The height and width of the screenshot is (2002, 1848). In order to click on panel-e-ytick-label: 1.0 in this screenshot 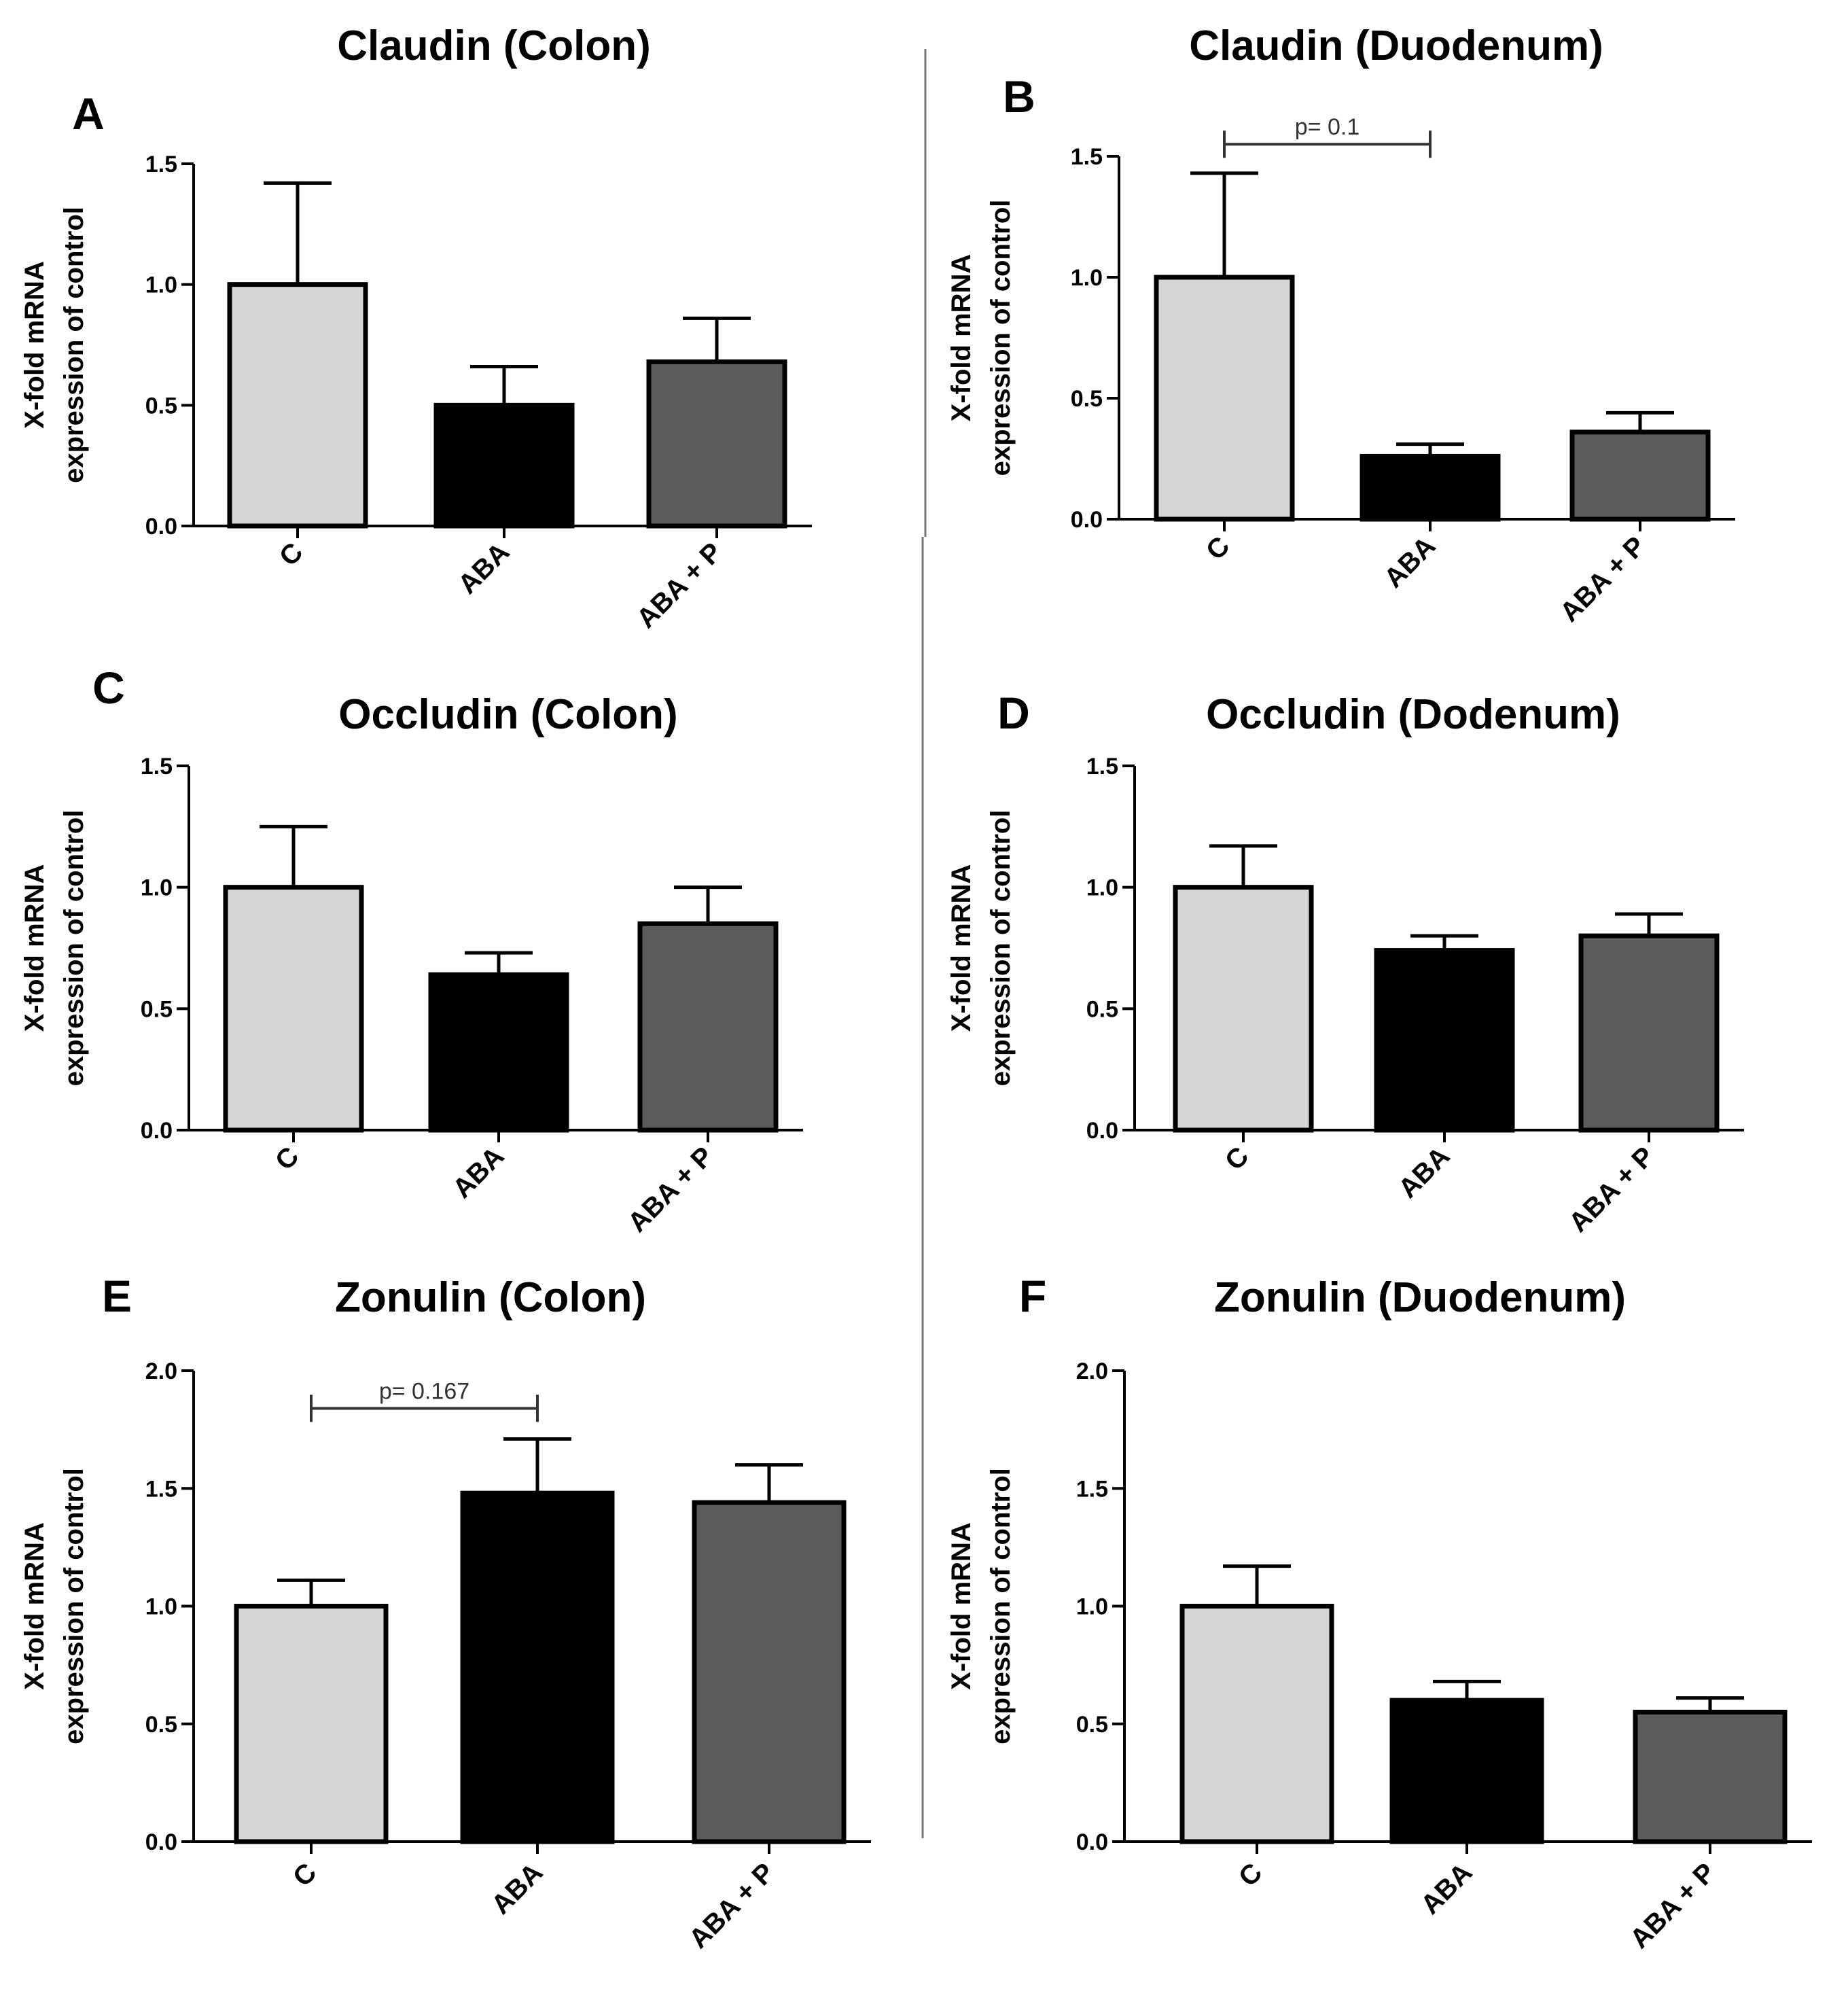, I will do `click(161, 1607)`.